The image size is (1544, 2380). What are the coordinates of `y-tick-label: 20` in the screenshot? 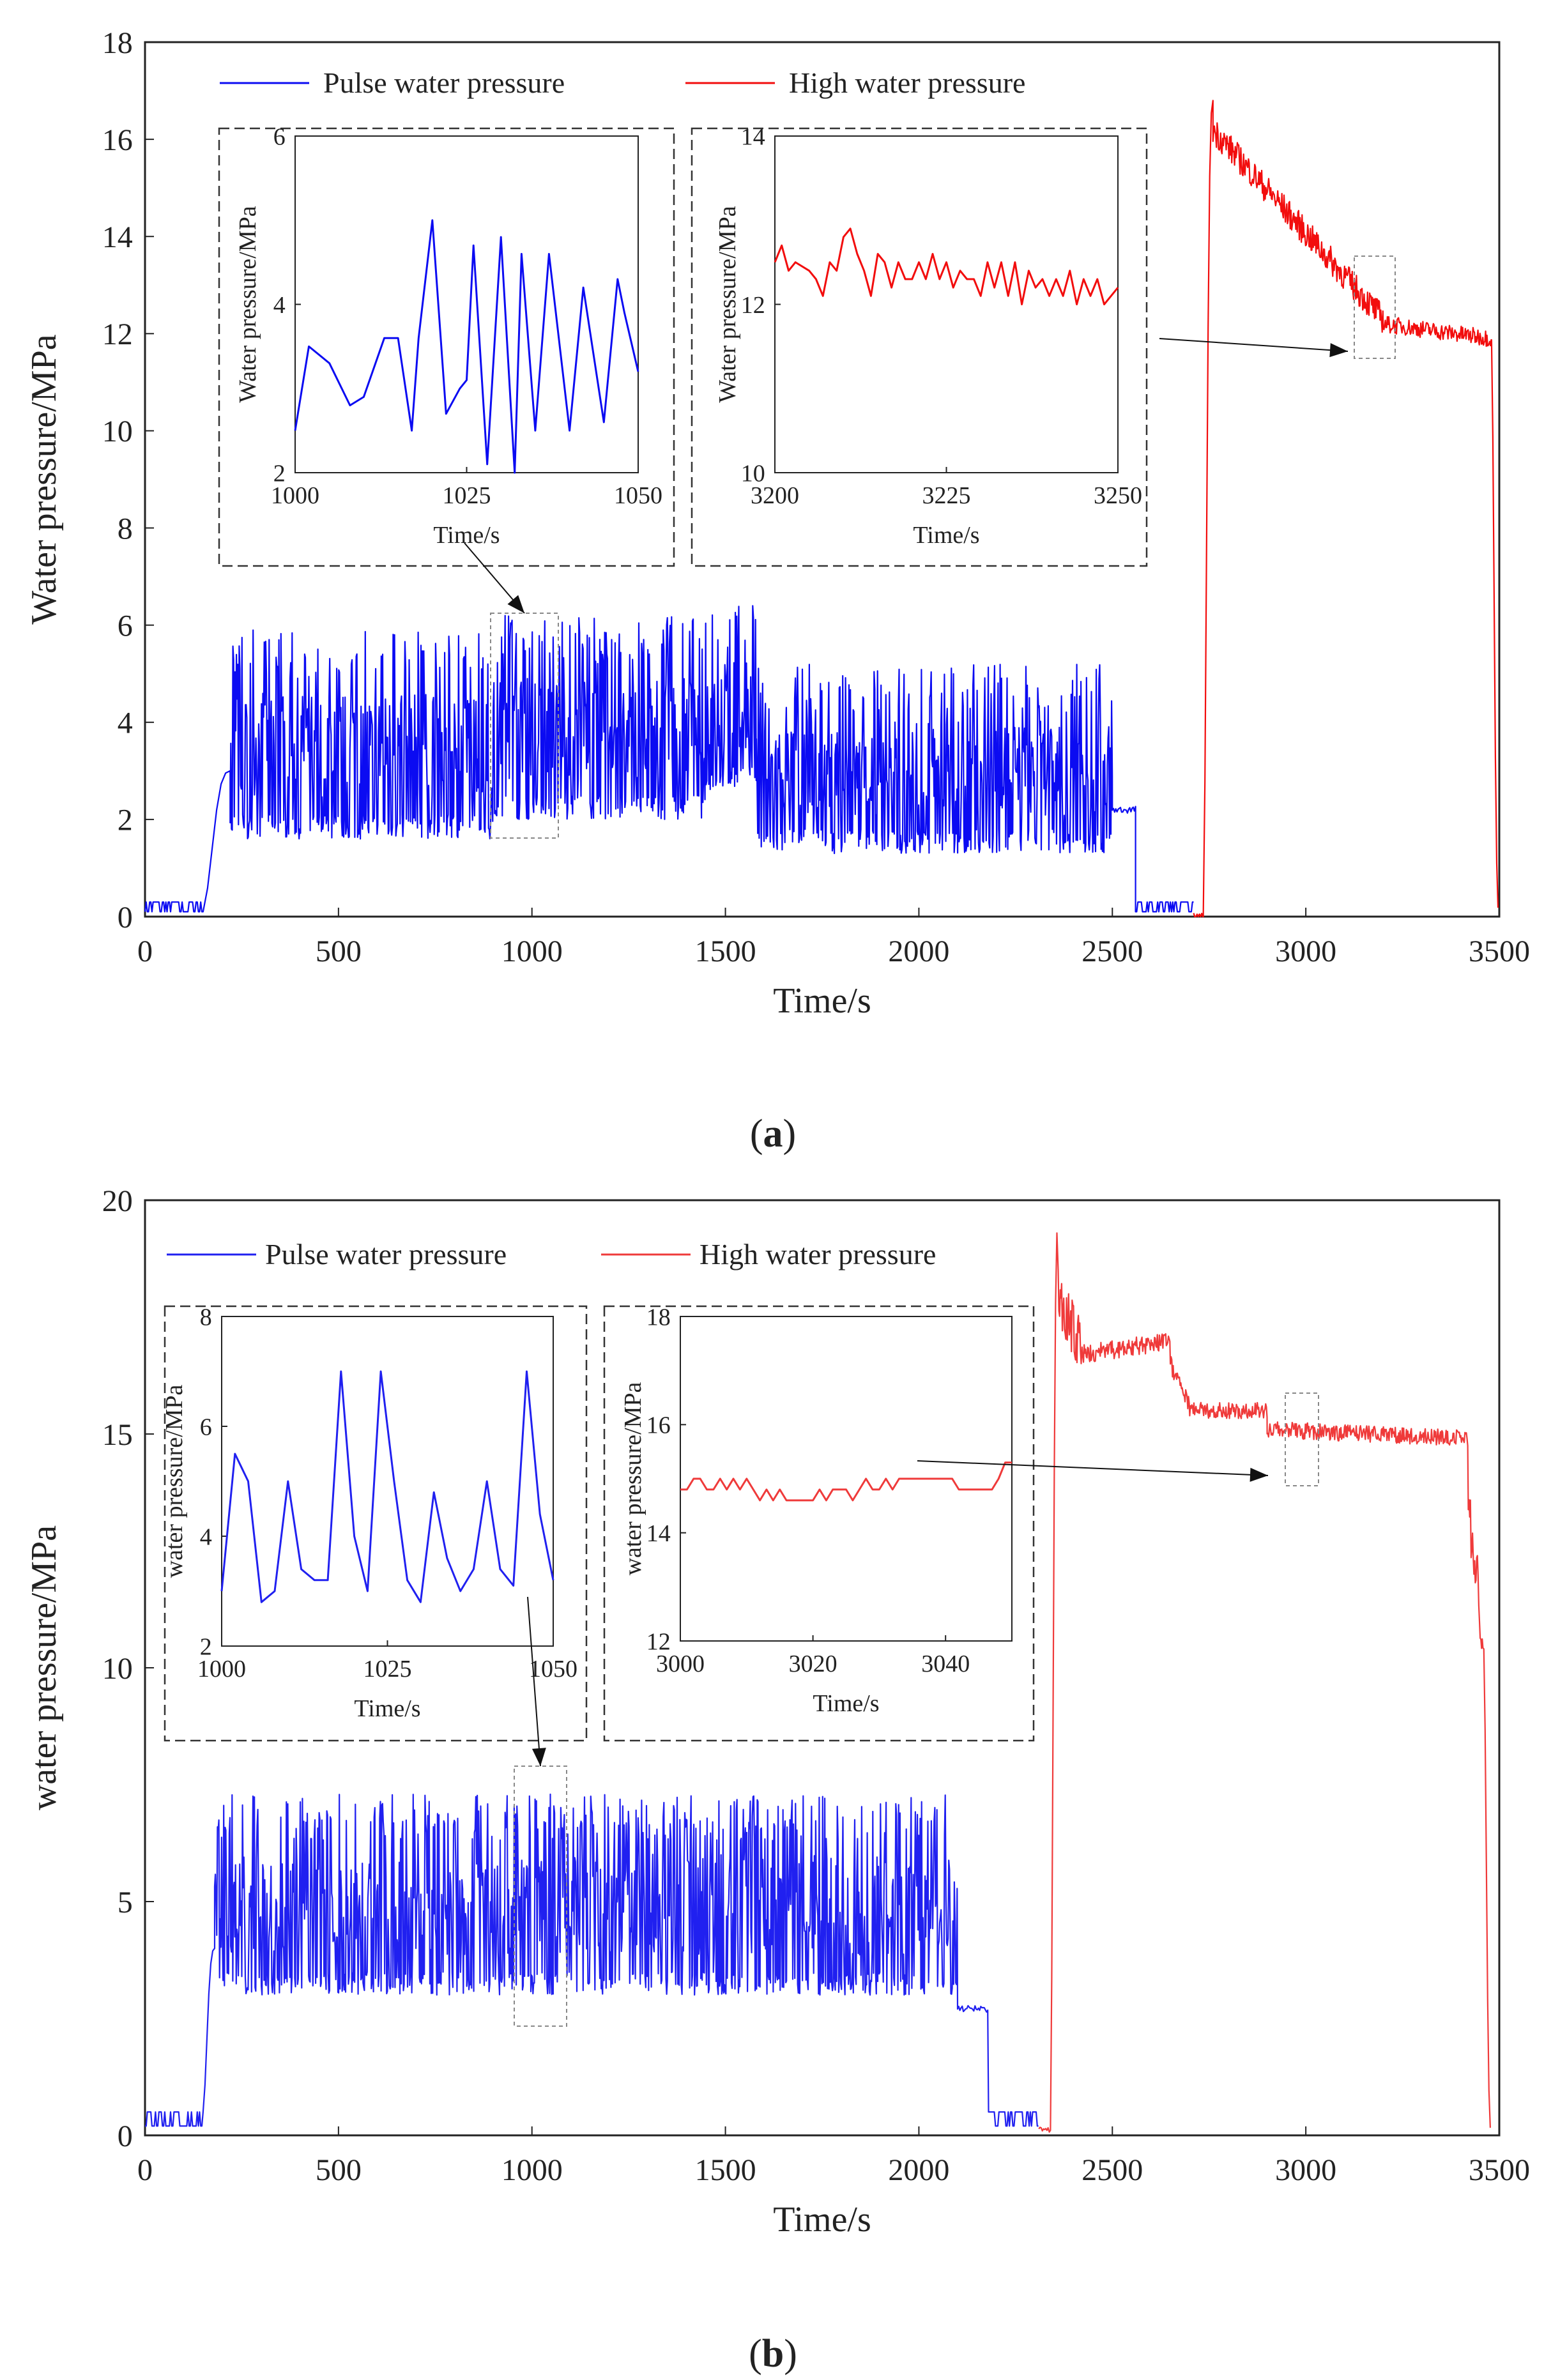 It's located at (117, 1201).